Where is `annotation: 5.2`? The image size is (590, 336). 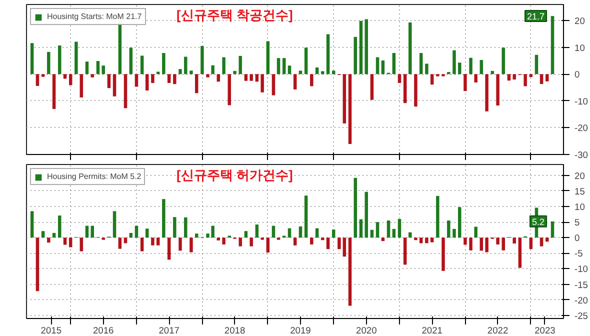
annotation: 5.2 is located at coordinates (538, 221).